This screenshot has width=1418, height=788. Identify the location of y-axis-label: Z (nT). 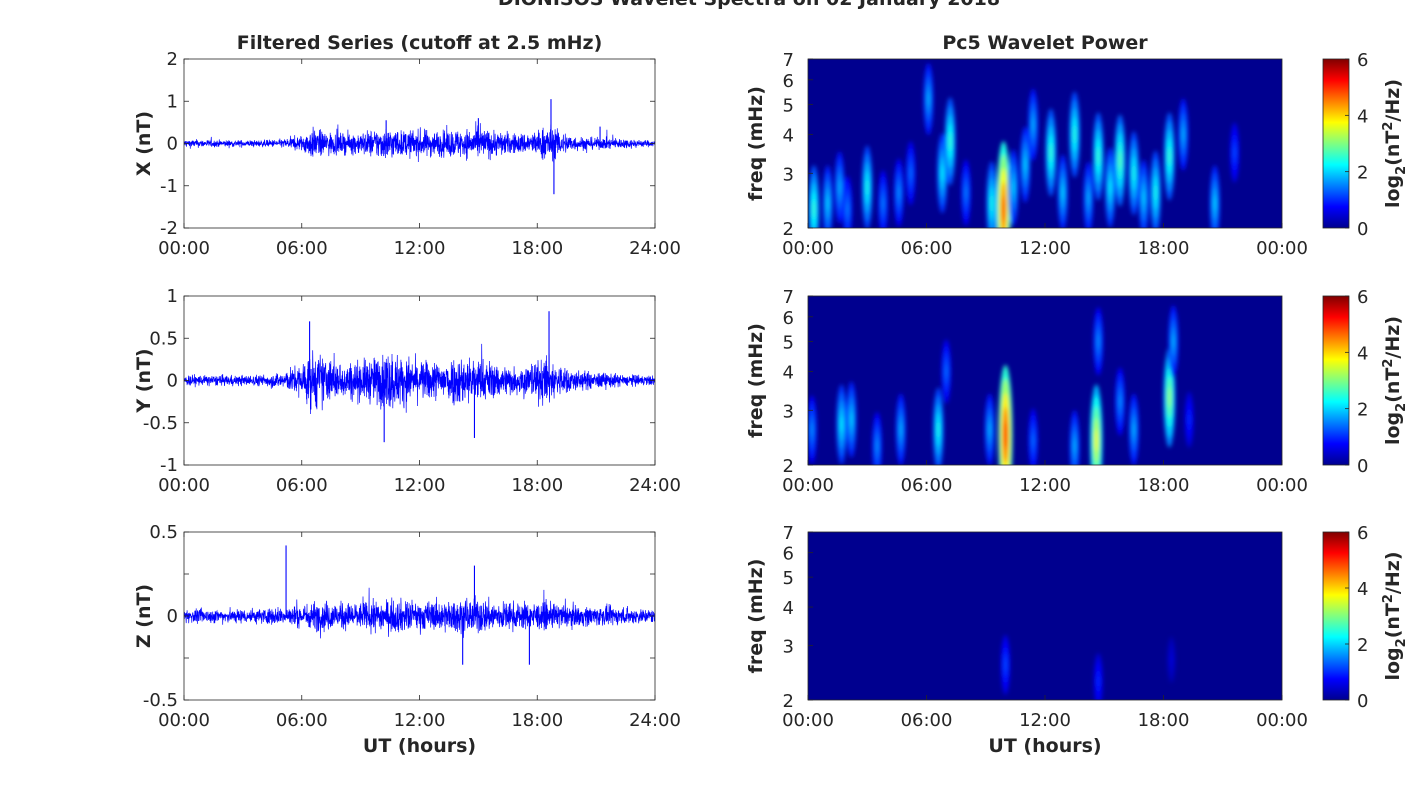
(144, 616).